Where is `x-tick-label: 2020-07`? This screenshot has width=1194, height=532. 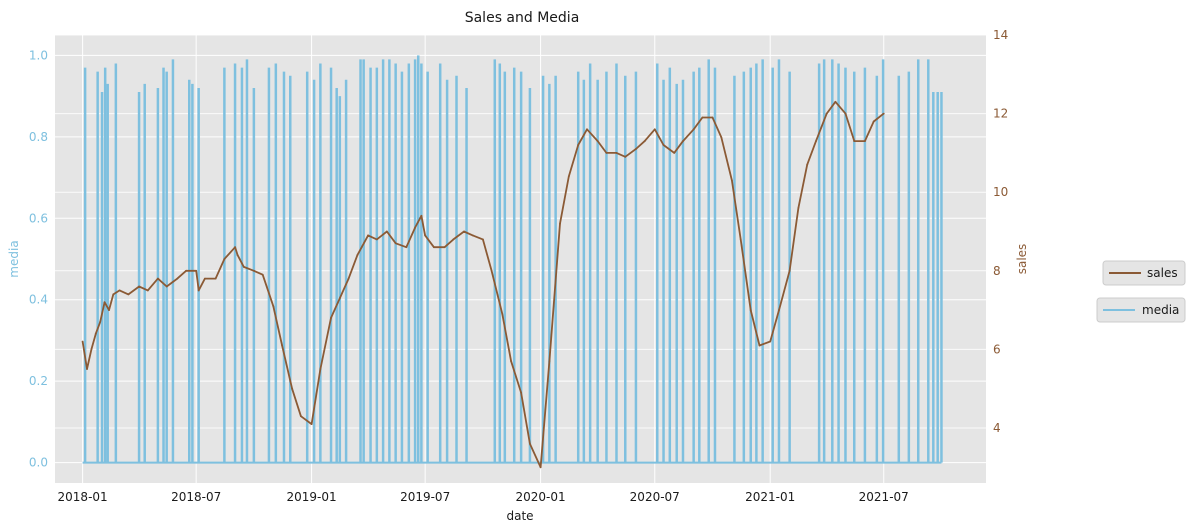
x-tick-label: 2020-07 is located at coordinates (655, 497).